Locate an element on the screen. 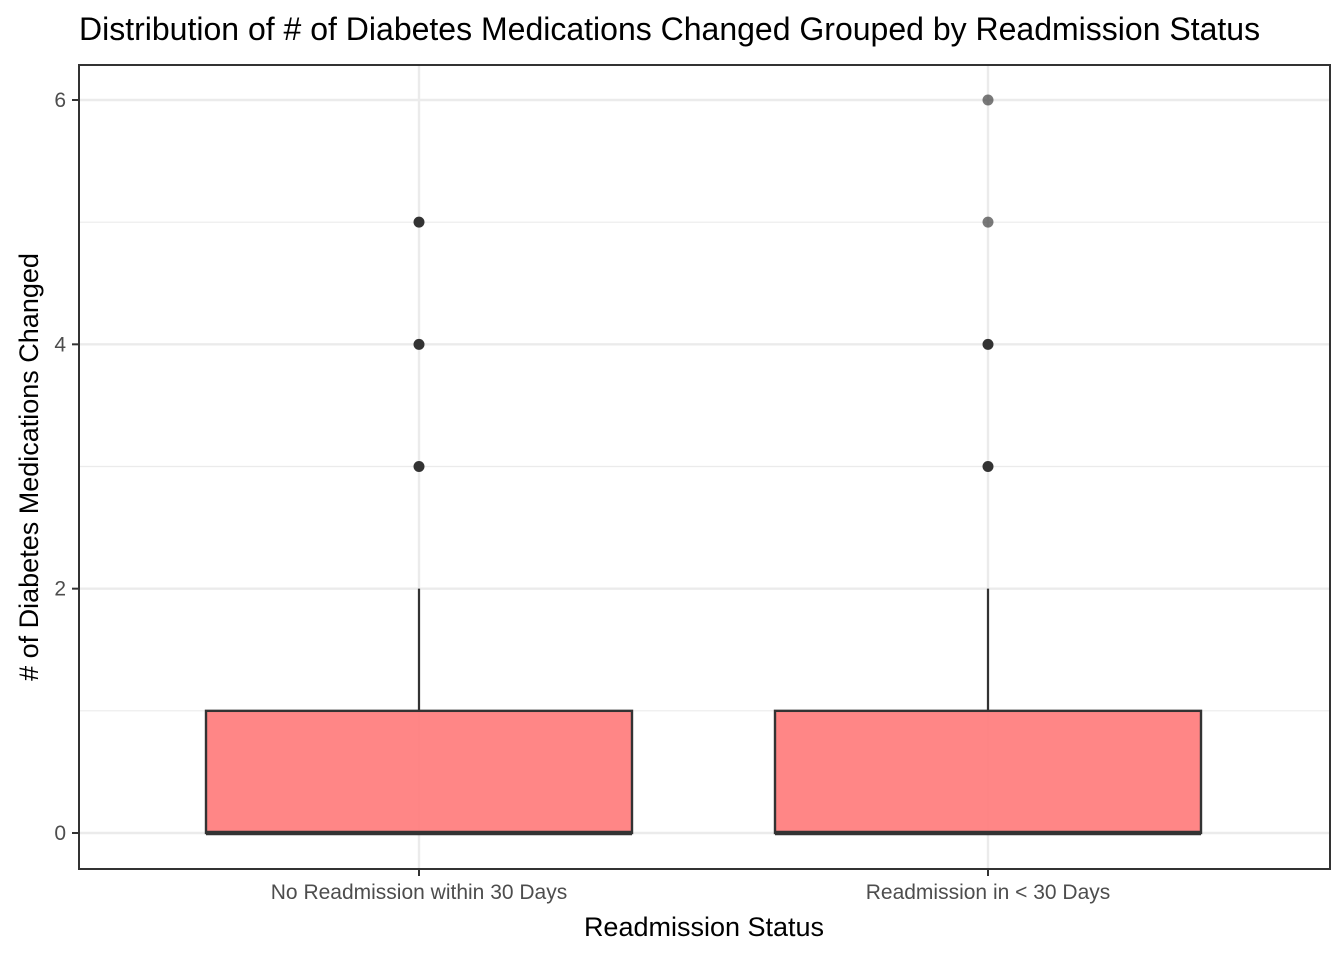  x-tick-label: Readmission in < 30 Days is located at coordinates (988, 892).